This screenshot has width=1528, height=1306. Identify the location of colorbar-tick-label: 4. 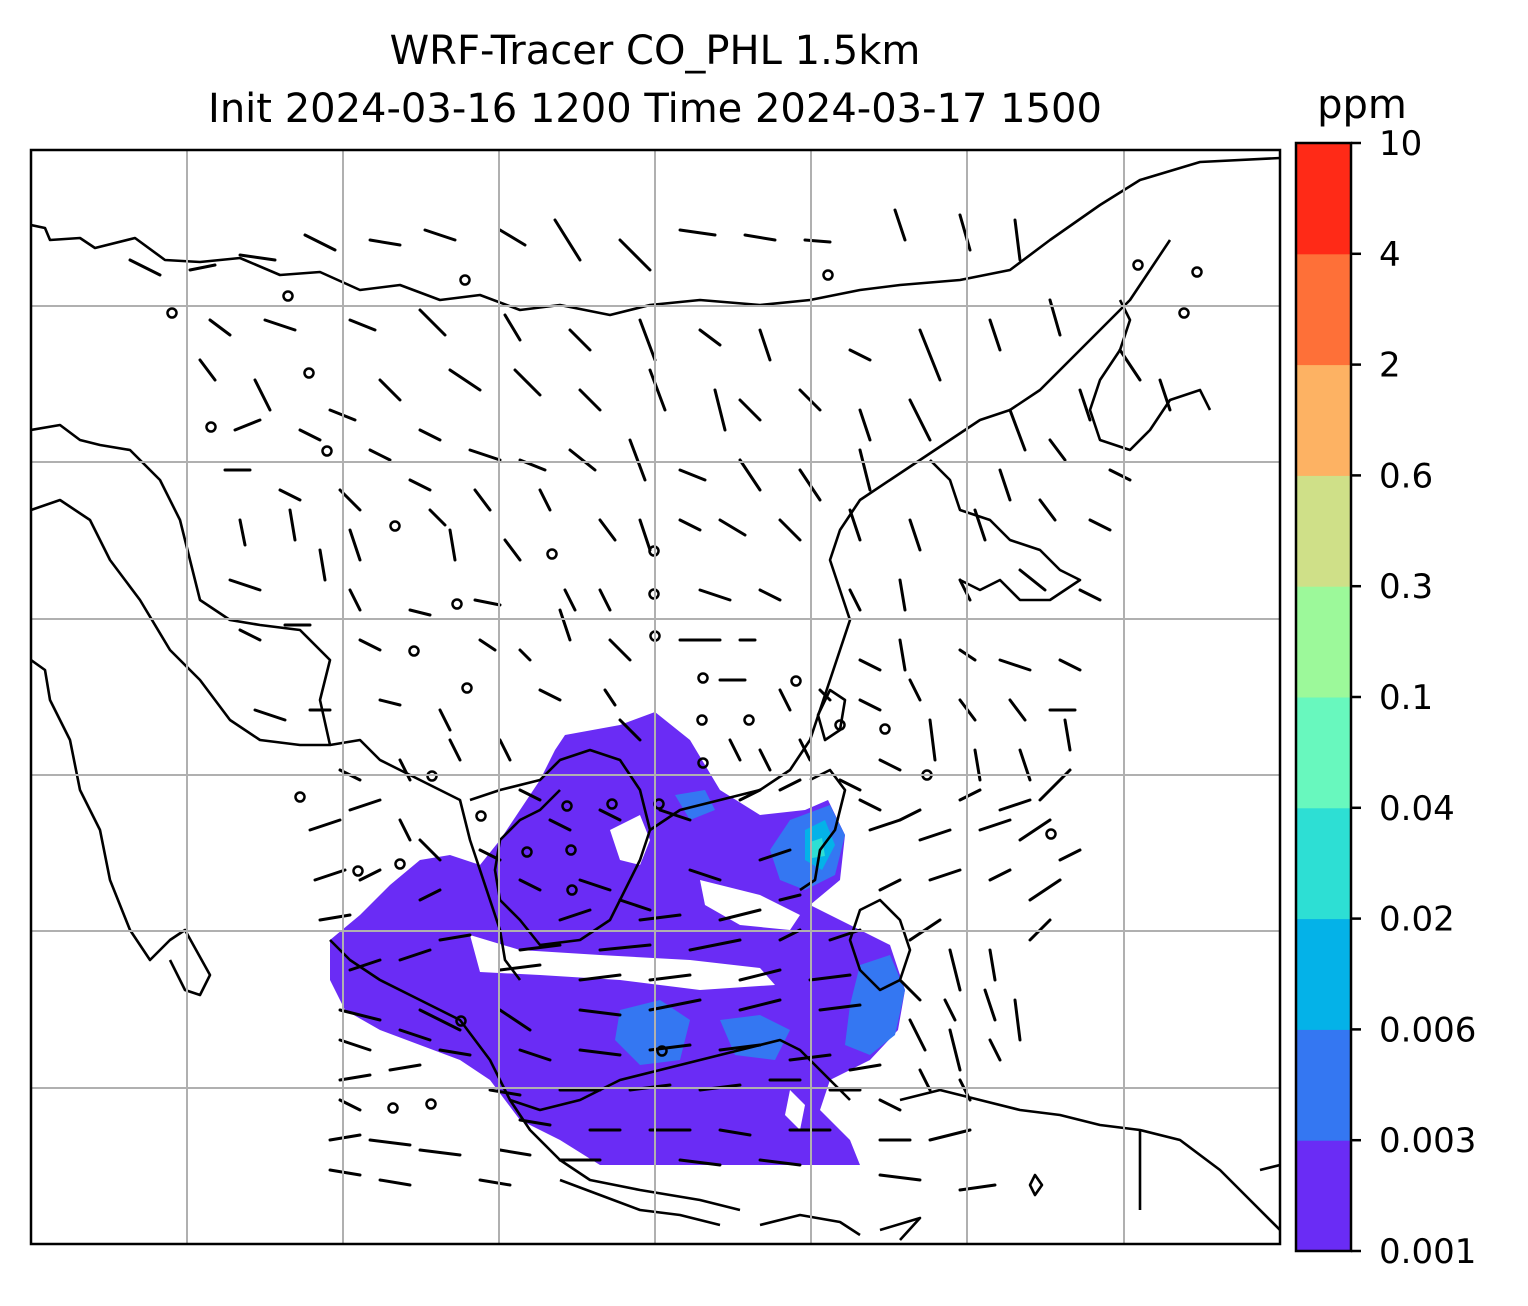
(1390, 255).